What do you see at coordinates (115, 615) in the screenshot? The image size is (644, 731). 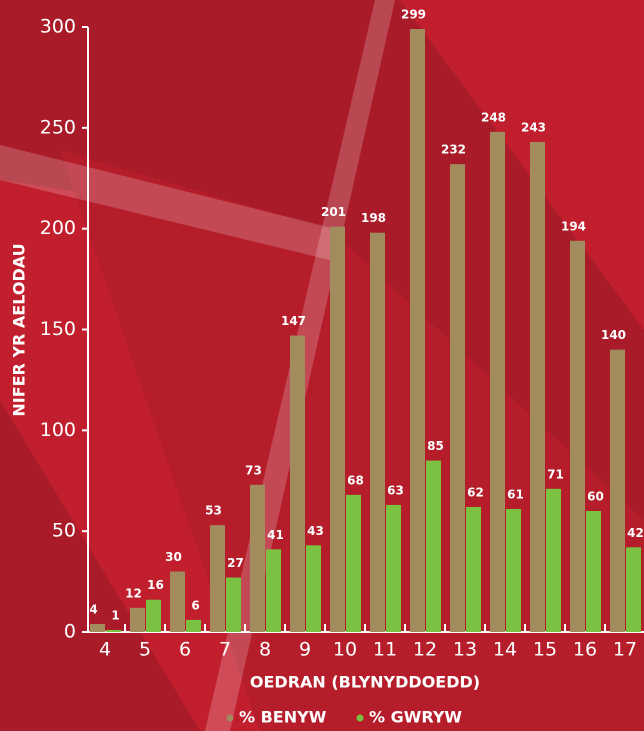 I see `value-label: 1` at bounding box center [115, 615].